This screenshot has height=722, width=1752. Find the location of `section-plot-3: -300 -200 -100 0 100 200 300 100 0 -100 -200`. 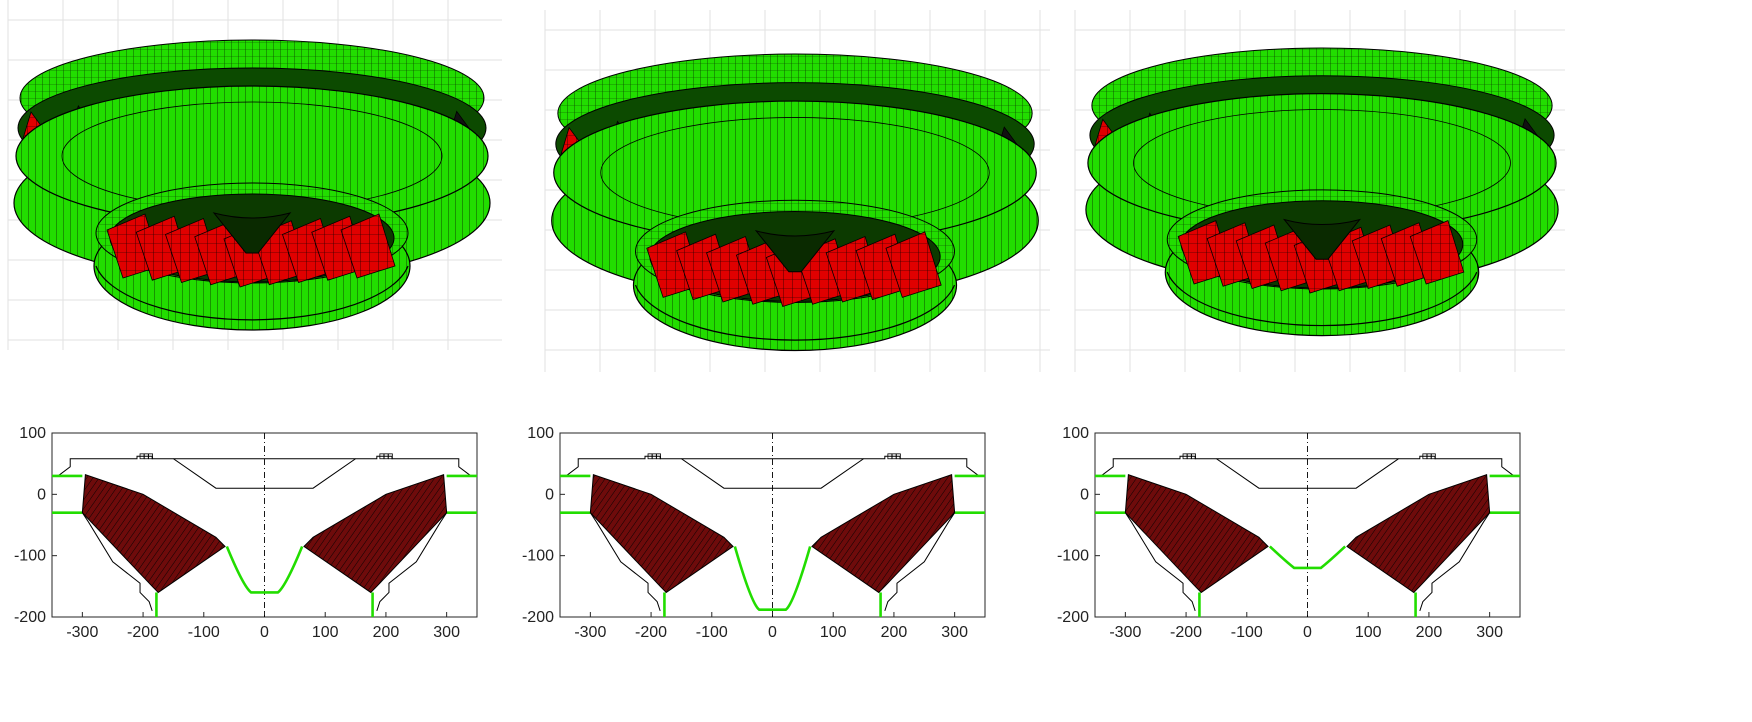

section-plot-3: -300 -200 -100 0 100 200 300 100 0 -100 -200 is located at coordinates (1289, 533).